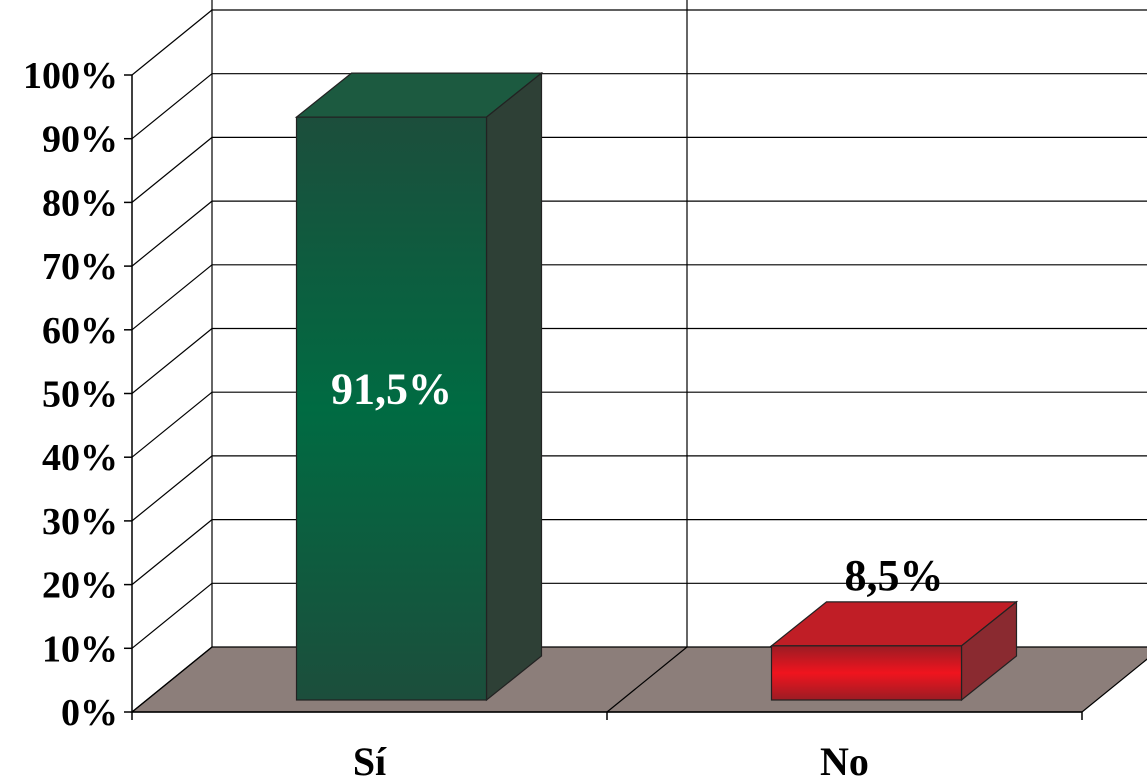 The height and width of the screenshot is (783, 1147). Describe the element at coordinates (370, 761) in the screenshot. I see `x-category-label: Sí` at that location.